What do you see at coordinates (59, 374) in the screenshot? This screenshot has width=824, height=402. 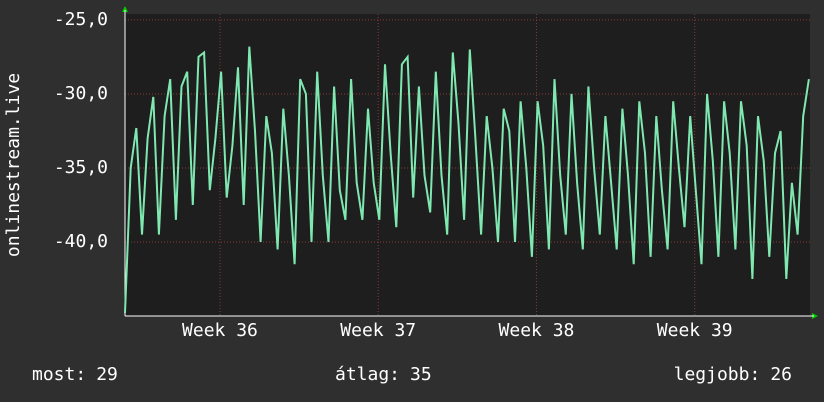 I see `stat-label: most:` at bounding box center [59, 374].